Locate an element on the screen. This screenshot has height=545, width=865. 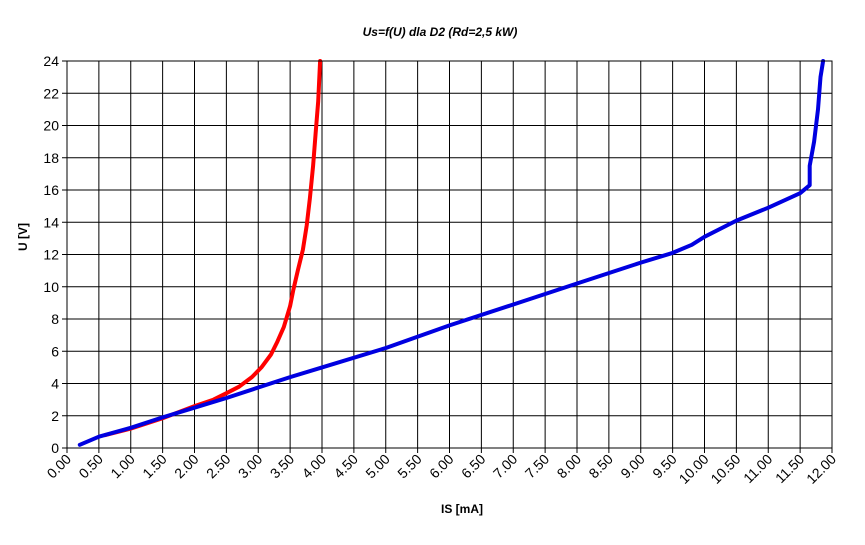
x-tick-label: 8.50 is located at coordinates (600, 466).